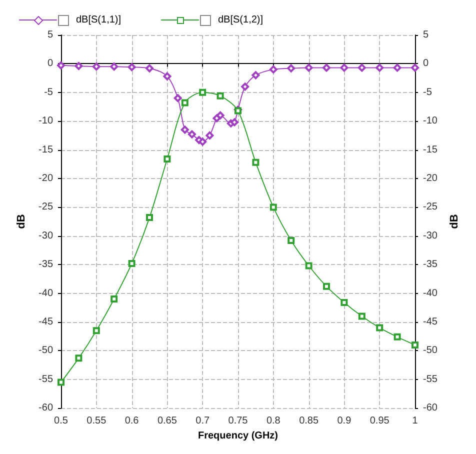 Image resolution: width=476 pixels, height=454 pixels. Describe the element at coordinates (238, 421) in the screenshot. I see `x-tick-label: 0.75` at that location.